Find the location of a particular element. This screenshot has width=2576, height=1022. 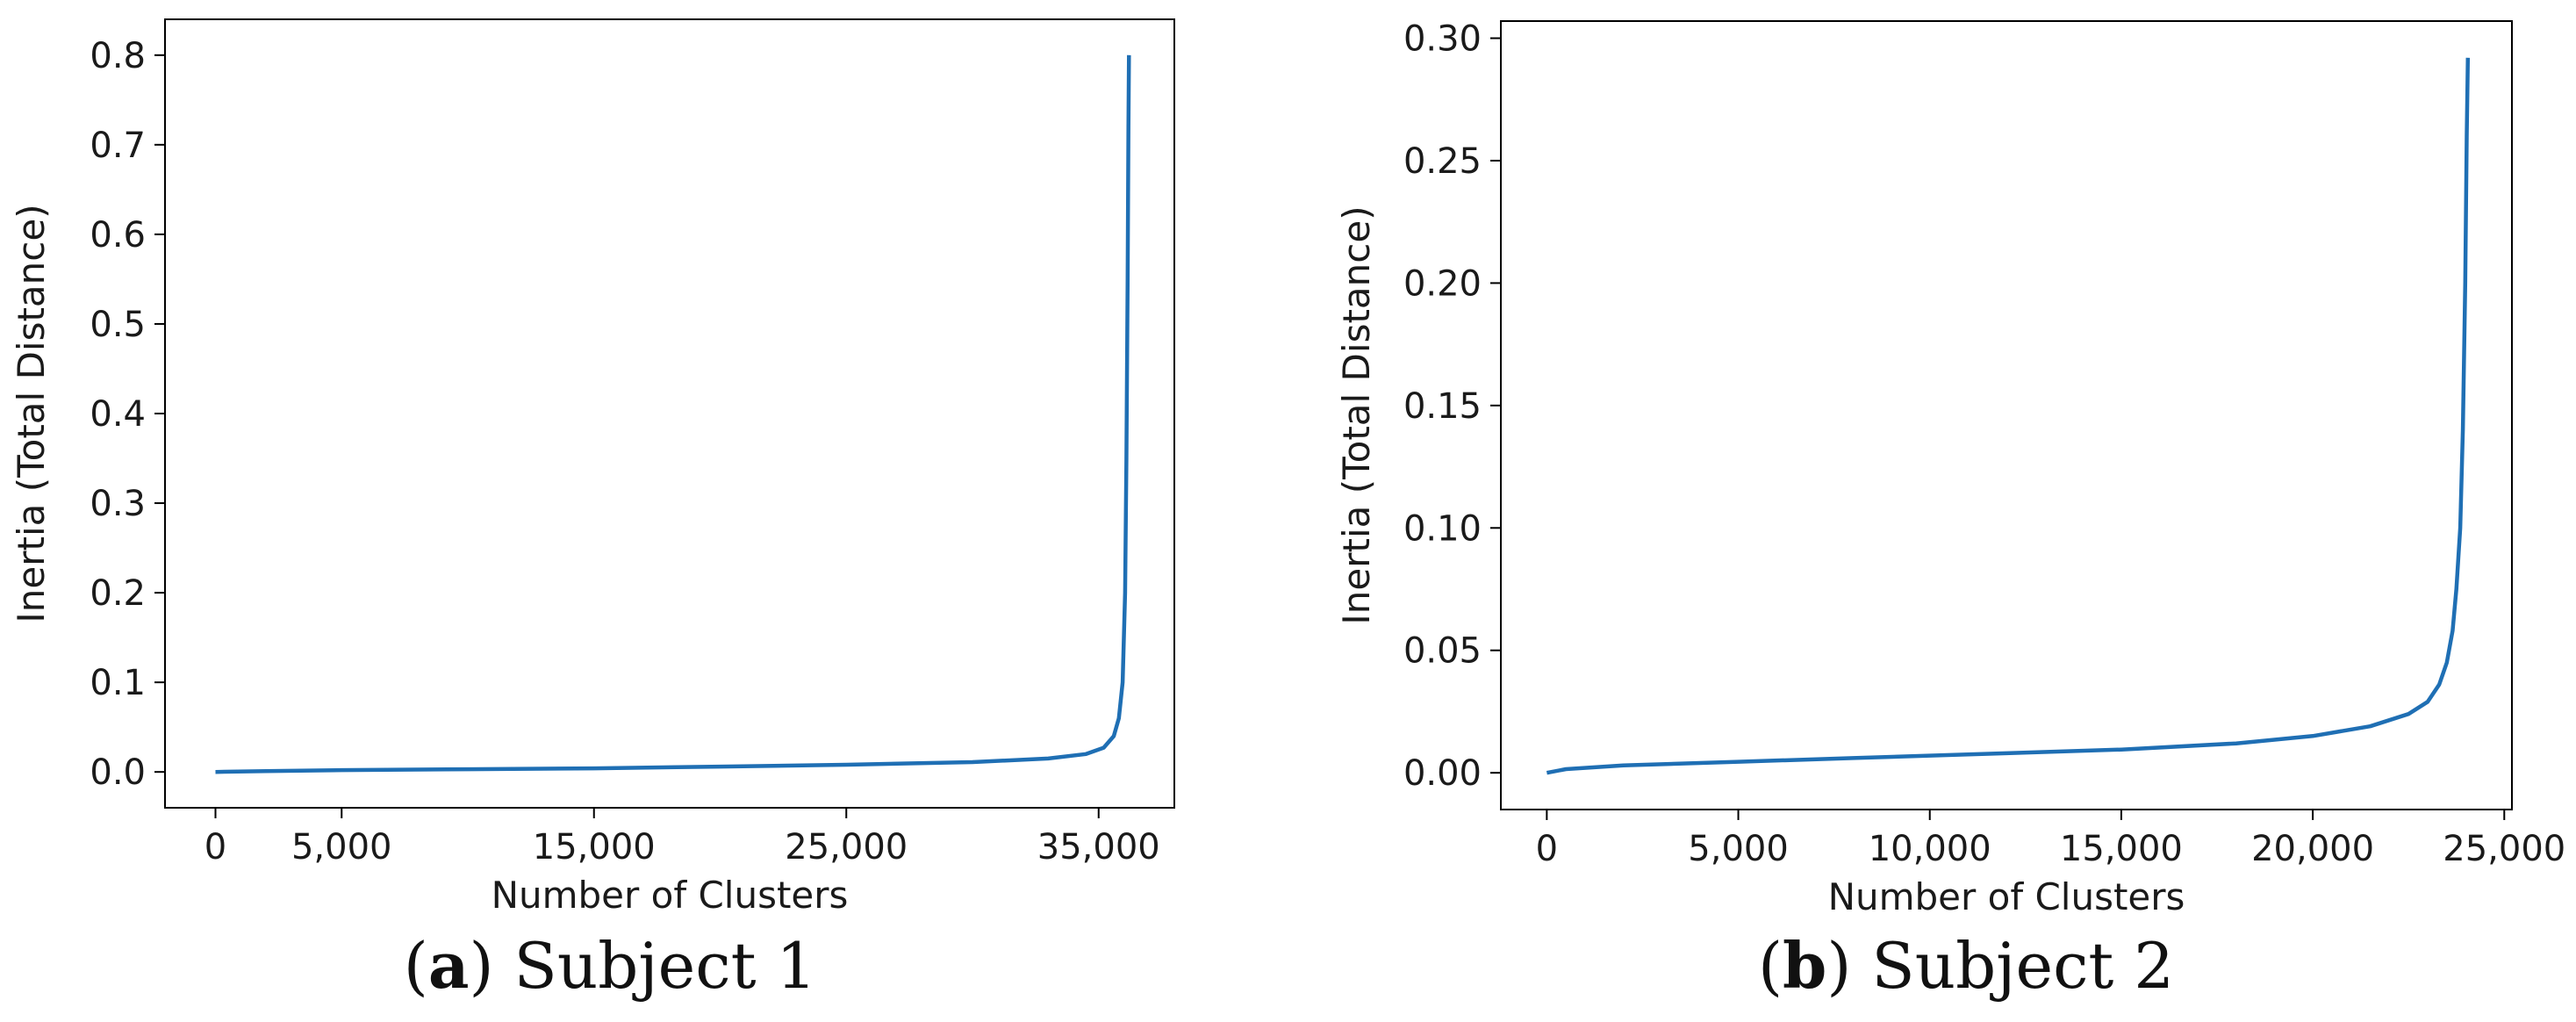

y-tick-label: 0.20 is located at coordinates (1442, 283).